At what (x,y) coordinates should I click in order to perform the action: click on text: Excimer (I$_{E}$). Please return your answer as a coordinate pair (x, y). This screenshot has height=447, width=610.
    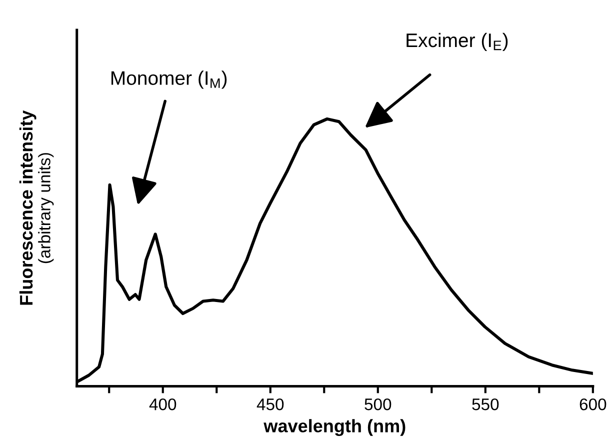
    Looking at the image, I should click on (457, 42).